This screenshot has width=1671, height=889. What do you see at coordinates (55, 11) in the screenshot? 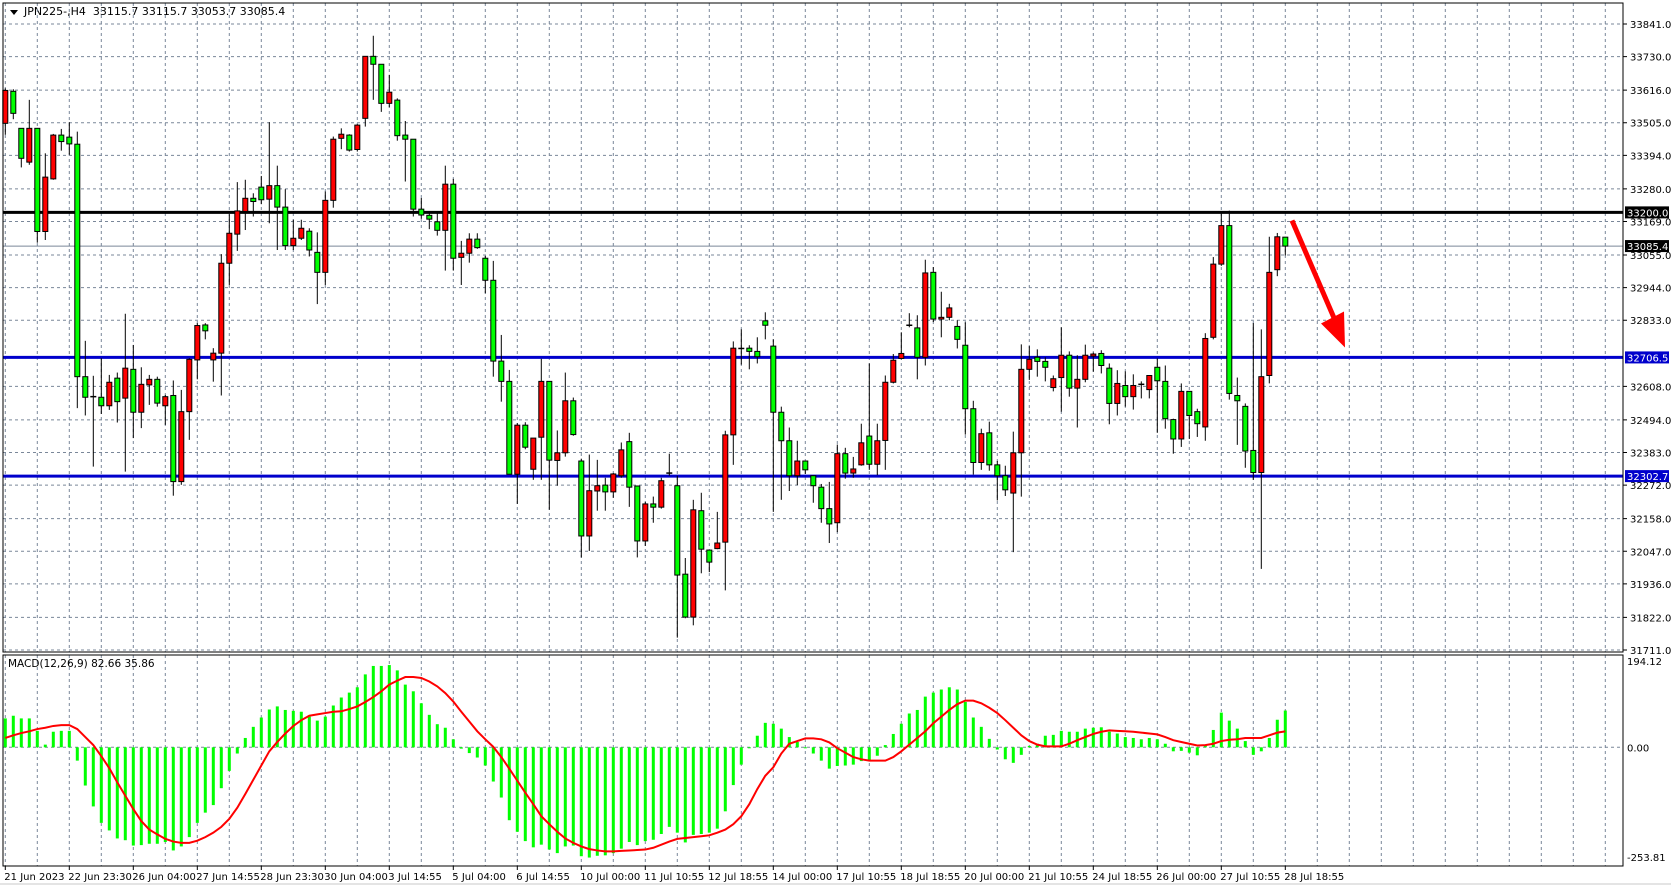
I see `symbol-timeframe: JPN225-,H4` at bounding box center [55, 11].